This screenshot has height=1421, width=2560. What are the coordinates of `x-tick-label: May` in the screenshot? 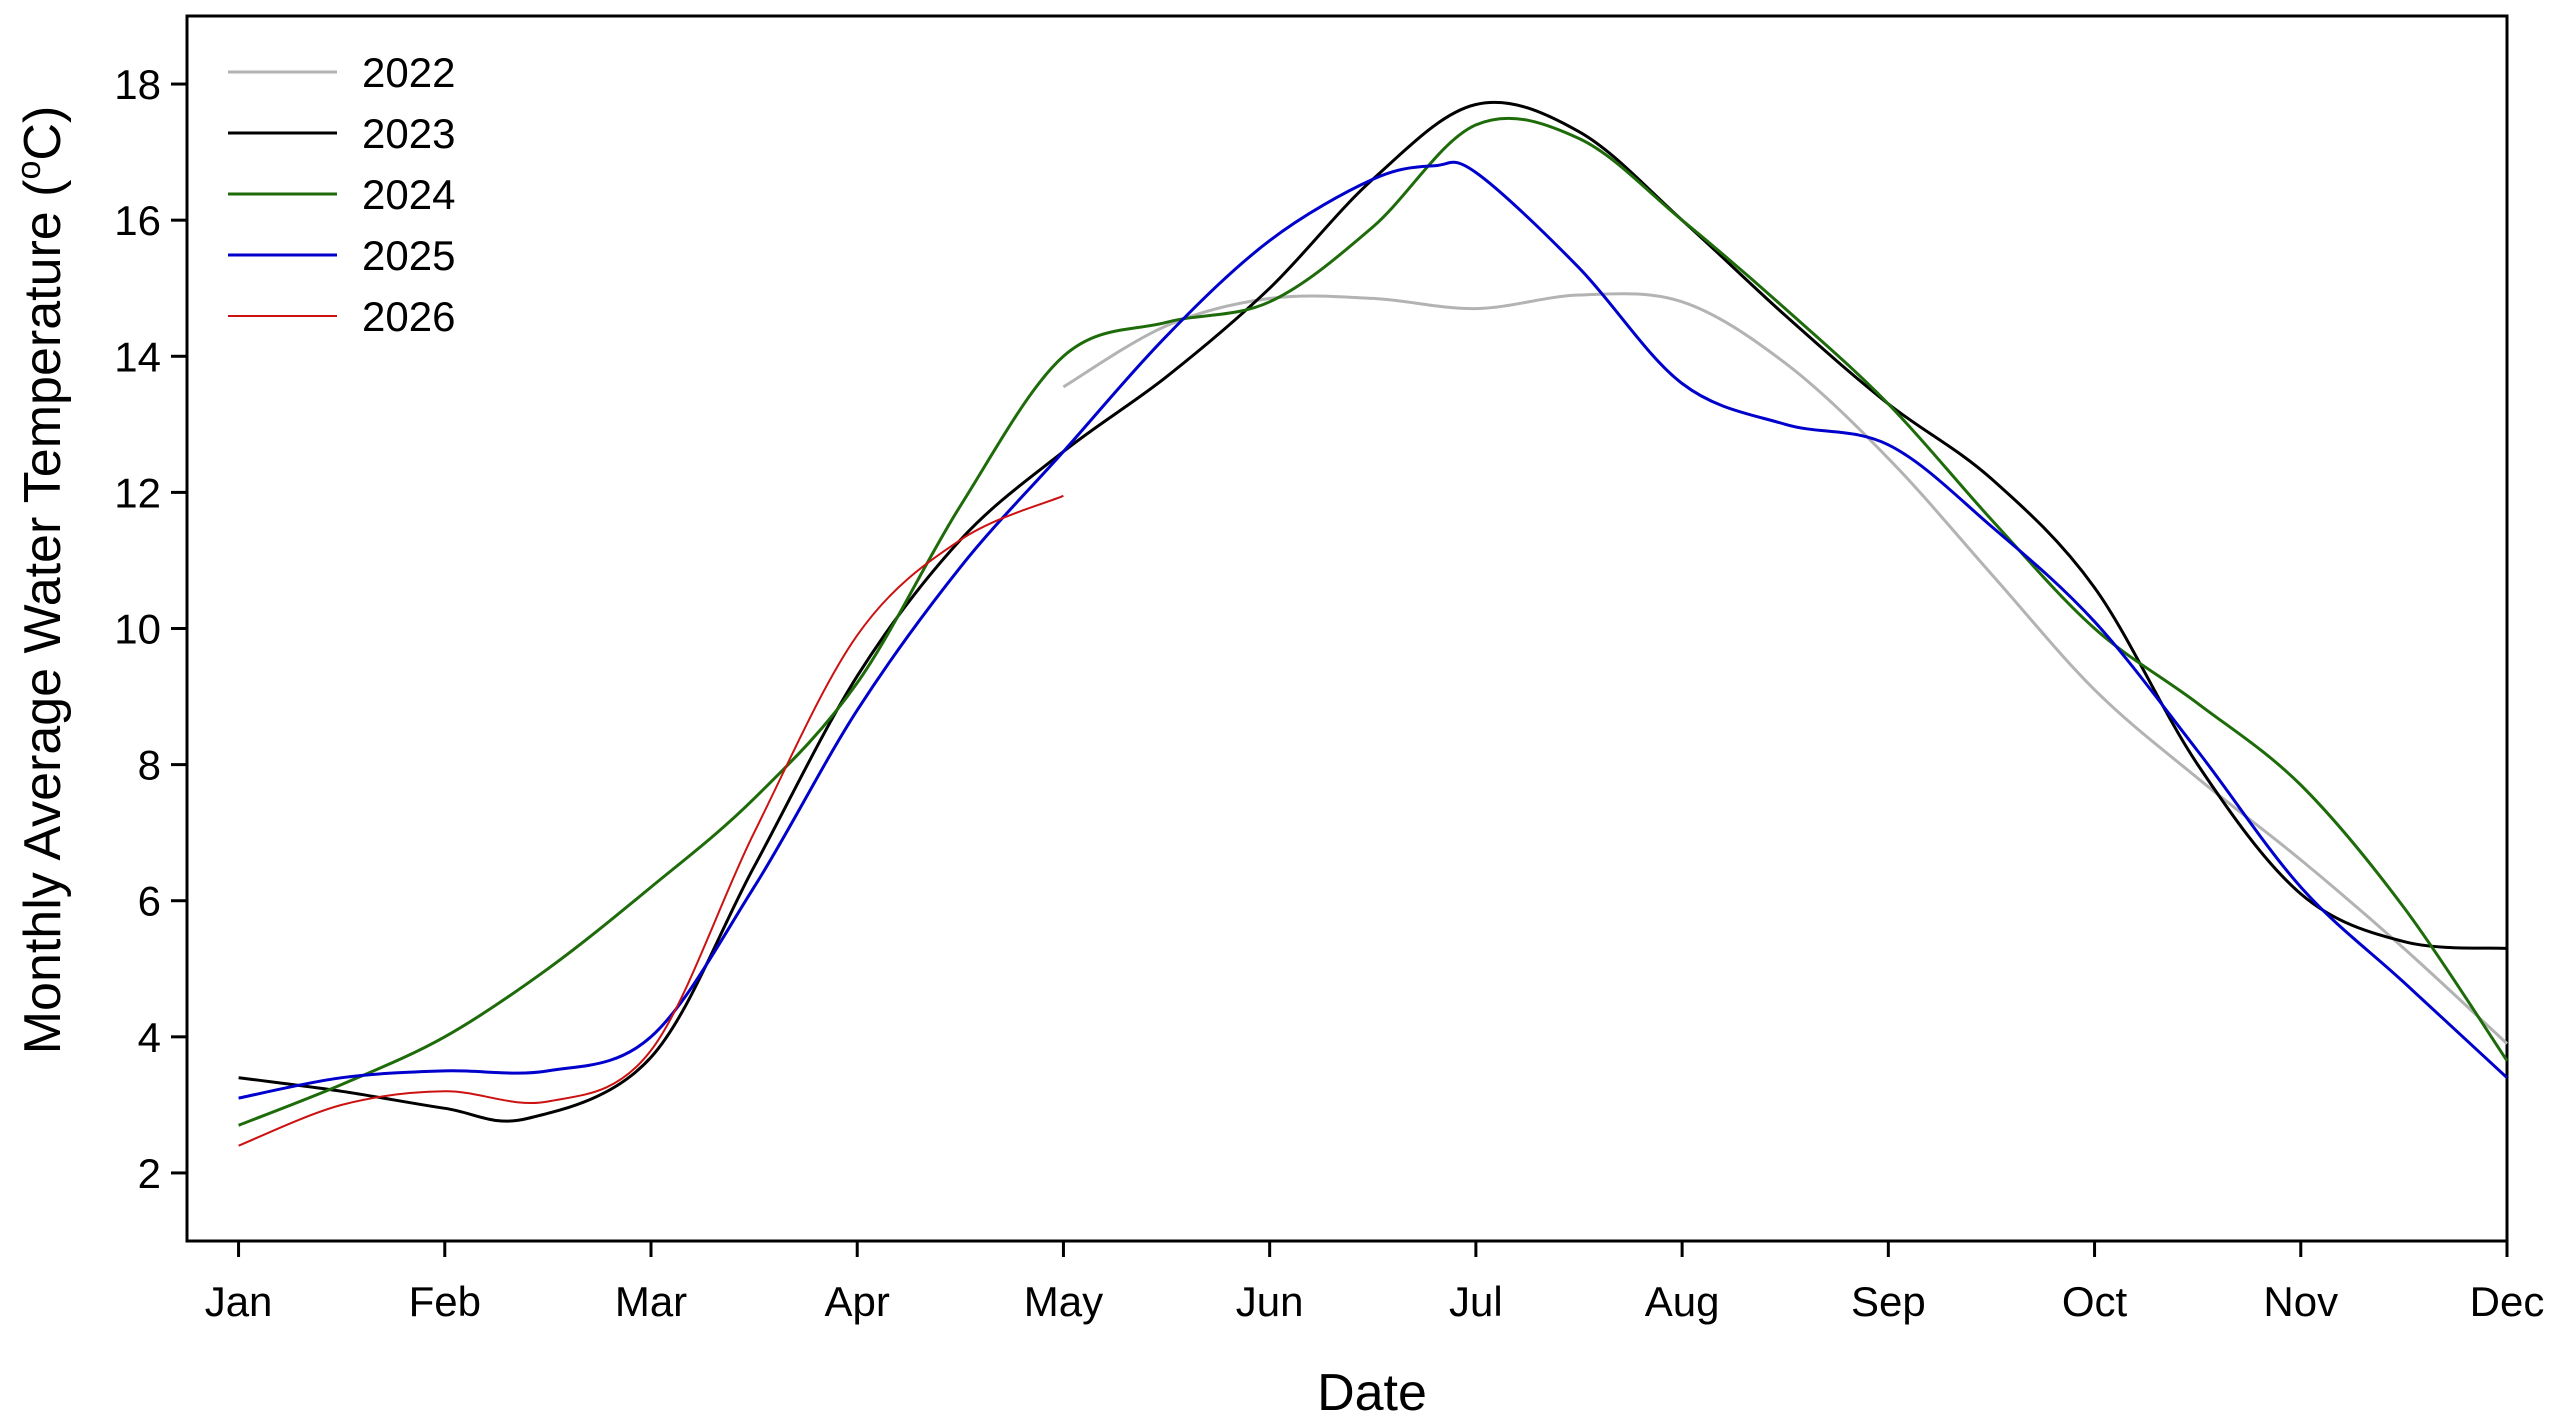 It's located at (1063, 1301).